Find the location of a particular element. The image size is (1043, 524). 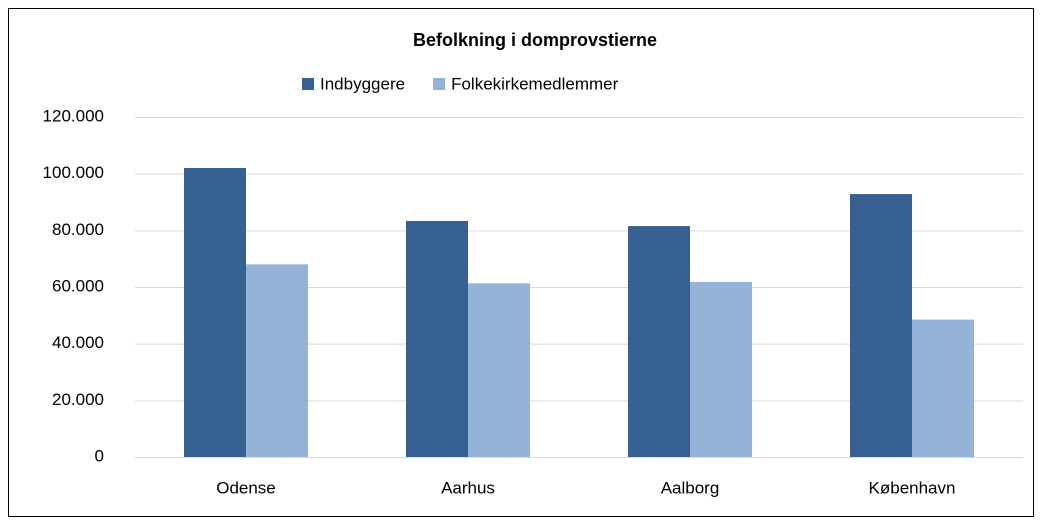

y-tick-label: 20.000 is located at coordinates (78, 399).